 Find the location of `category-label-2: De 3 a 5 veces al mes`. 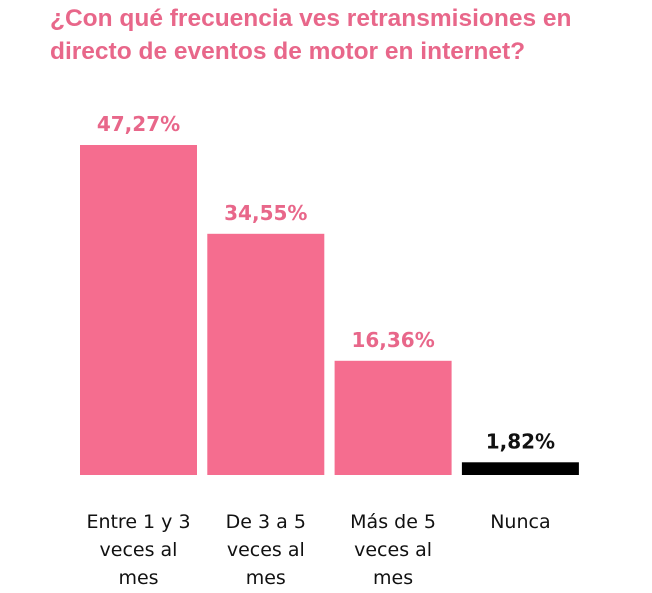

category-label-2: De 3 a 5 veces al mes is located at coordinates (266, 550).